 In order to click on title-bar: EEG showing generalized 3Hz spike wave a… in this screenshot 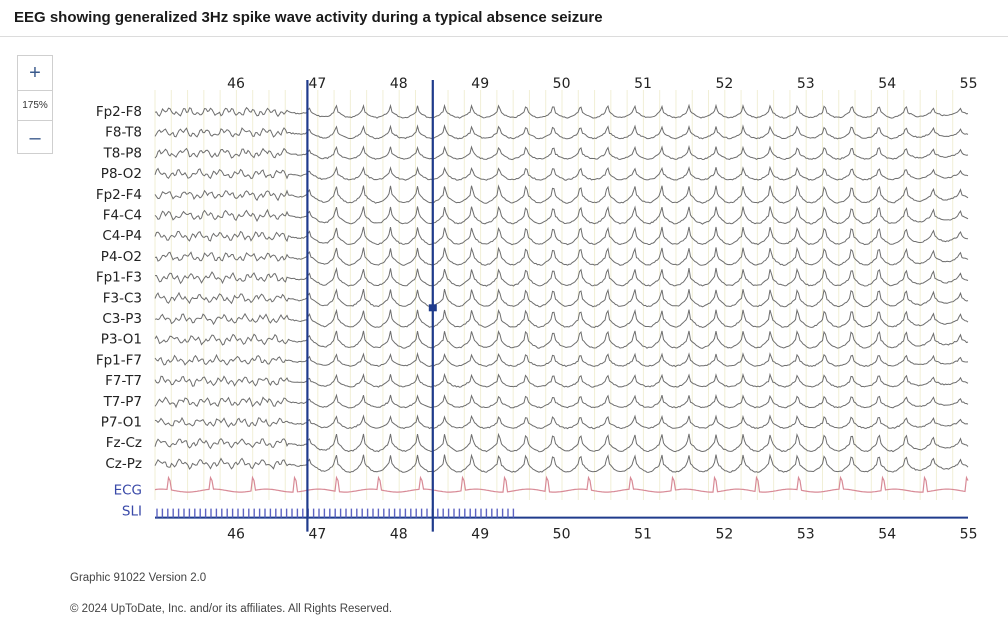, I will do `click(504, 18)`.